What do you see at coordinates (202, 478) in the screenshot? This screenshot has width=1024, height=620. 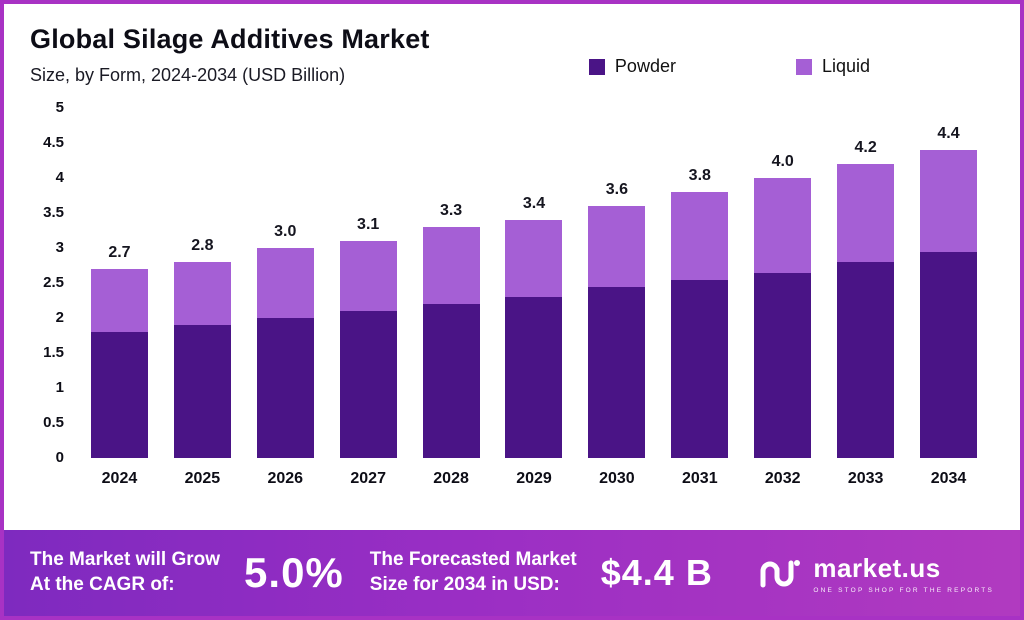 I see `x-axis-label: 2025` at bounding box center [202, 478].